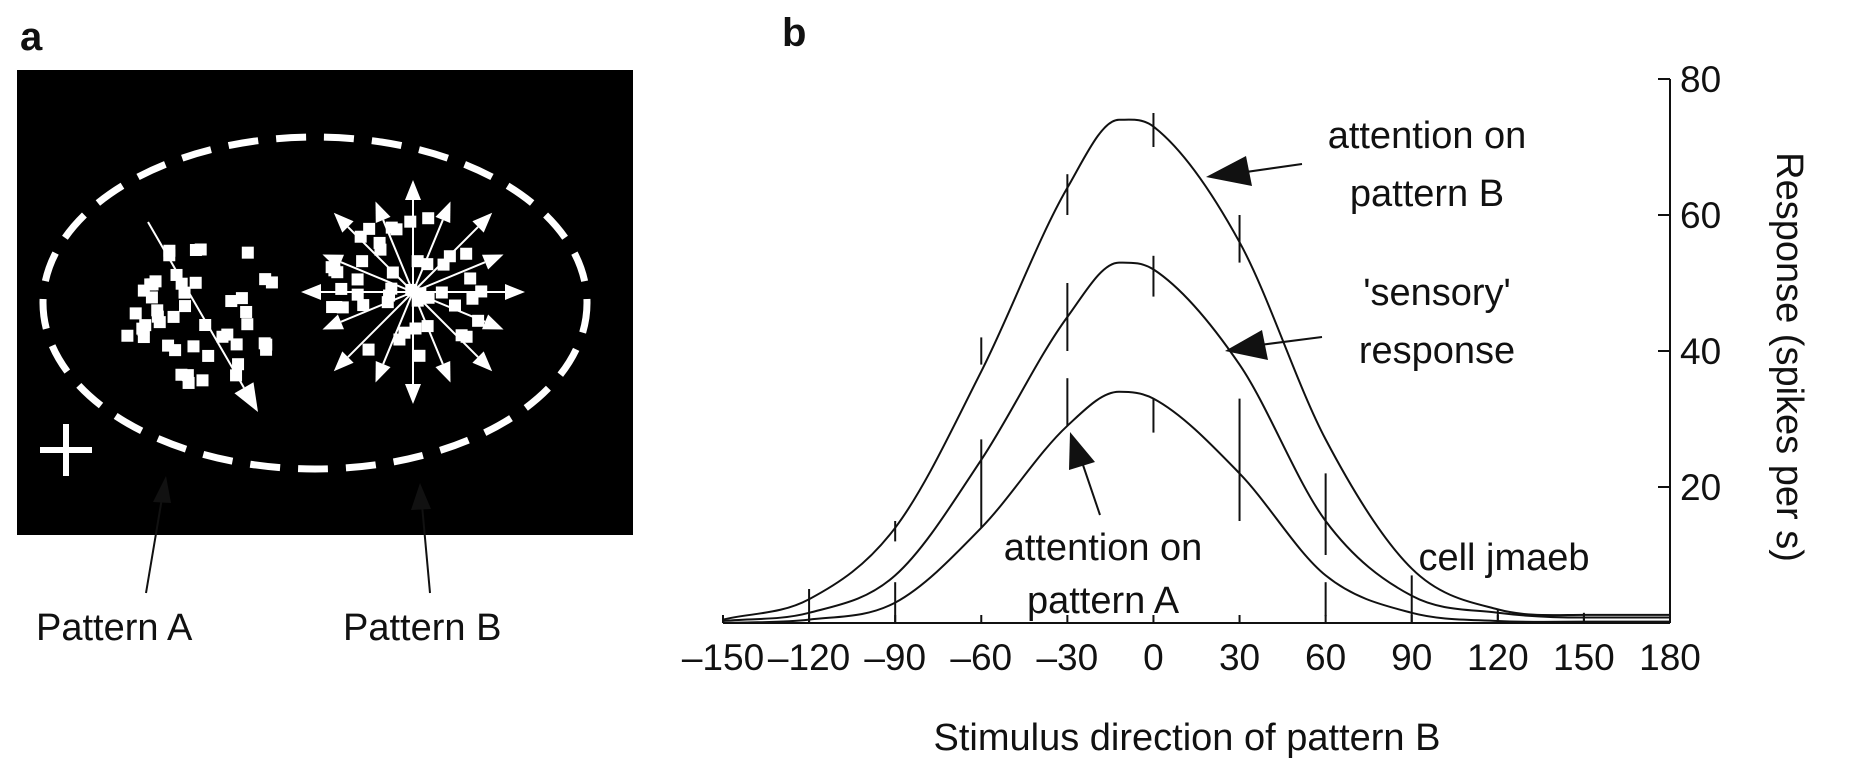 Image resolution: width=1855 pixels, height=761 pixels. I want to click on pattern-a-pointer, so click(158, 535).